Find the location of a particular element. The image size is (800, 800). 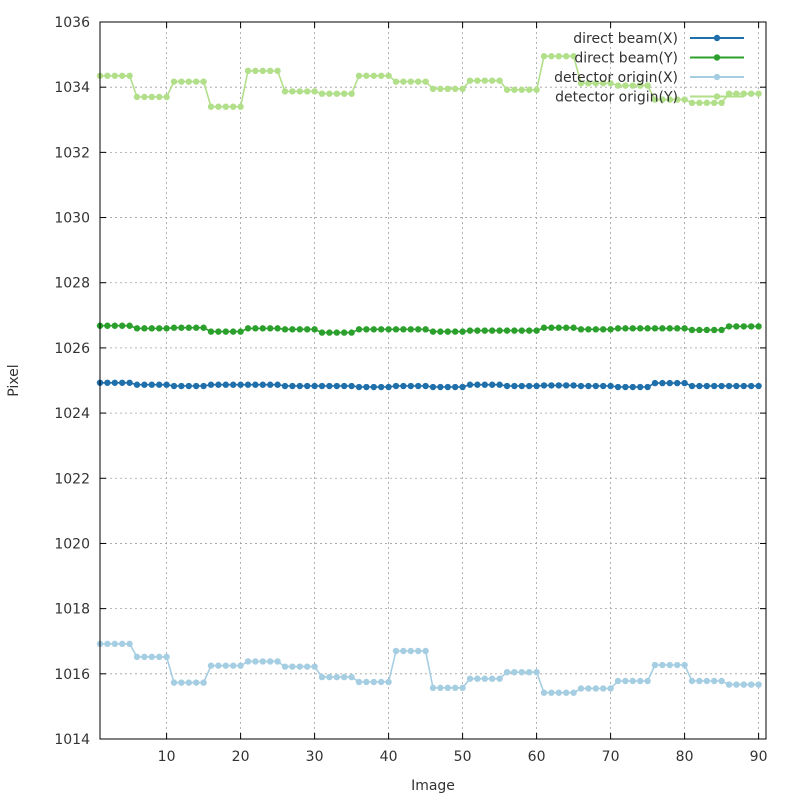

legend-label: detector origin(X) is located at coordinates (616, 78).